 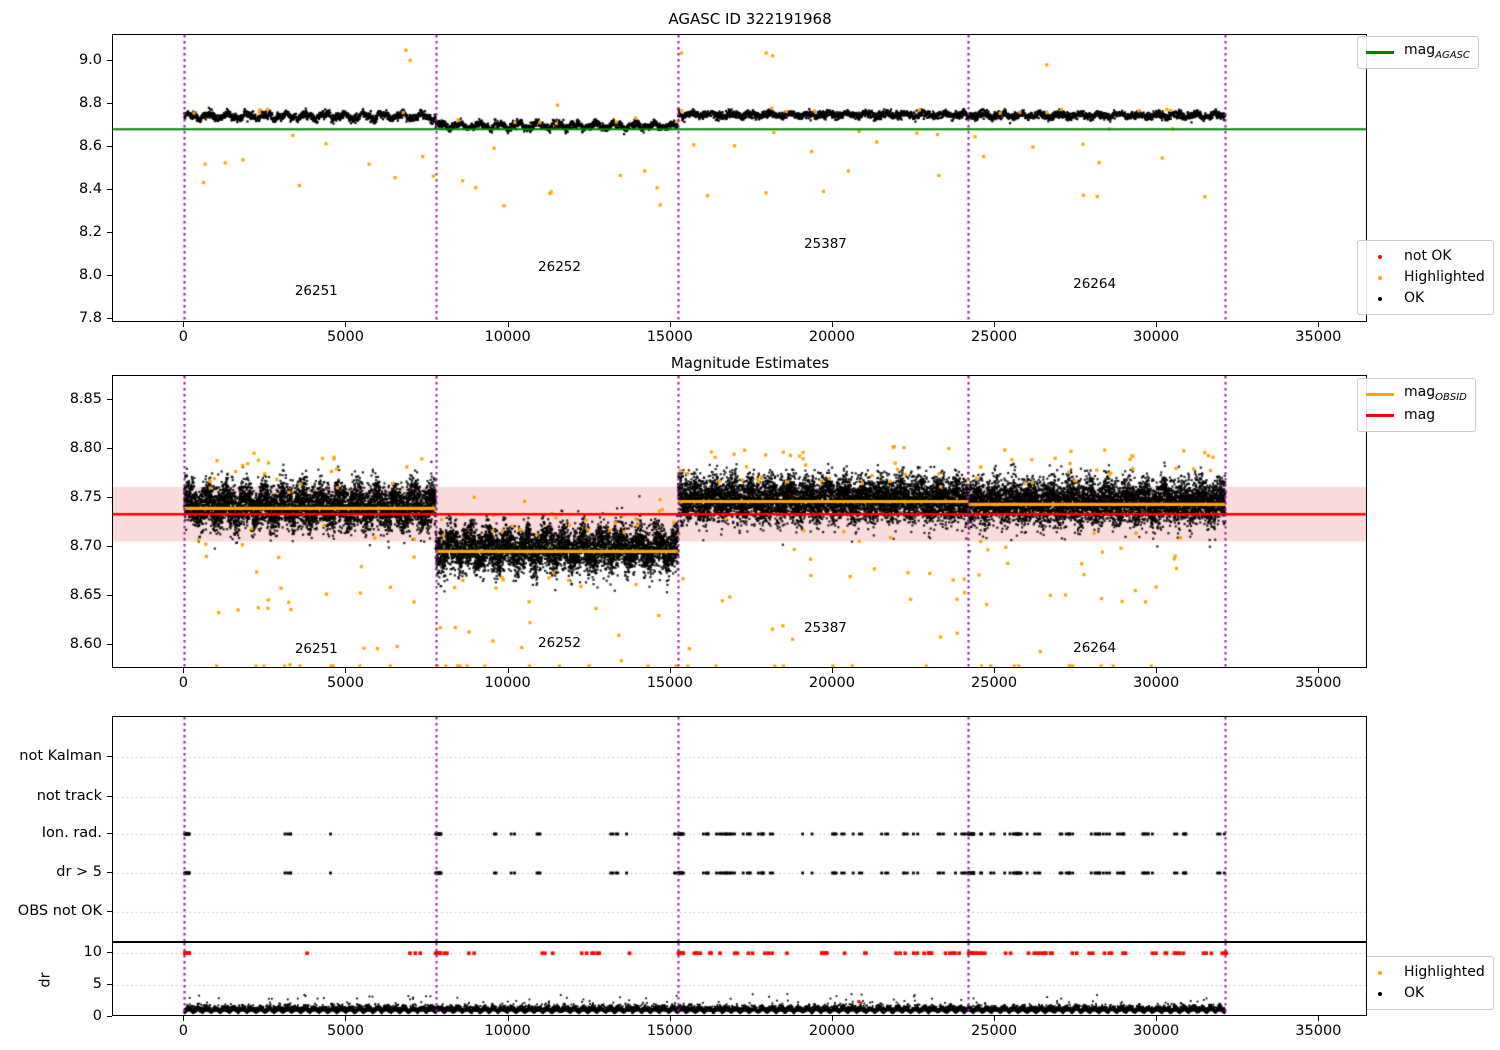 I want to click on x-tick-label: 10000, so click(x=507, y=1031).